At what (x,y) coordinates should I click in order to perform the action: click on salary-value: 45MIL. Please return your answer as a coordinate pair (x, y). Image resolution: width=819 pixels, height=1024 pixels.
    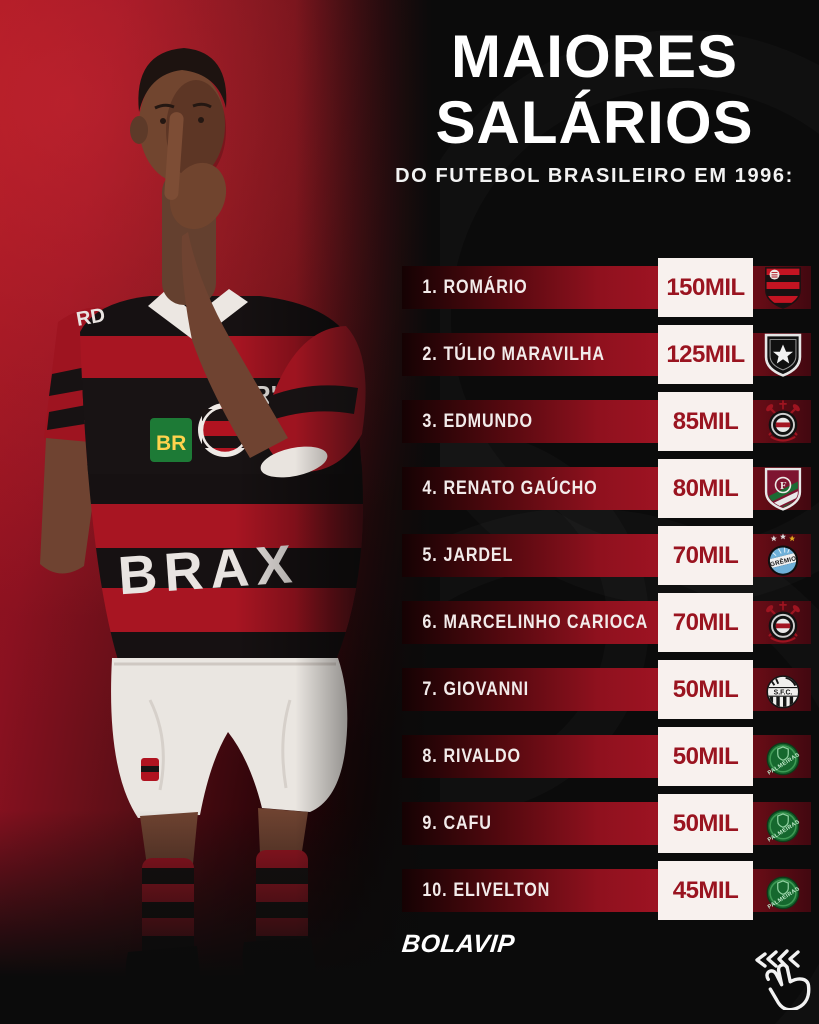
    Looking at the image, I should click on (705, 890).